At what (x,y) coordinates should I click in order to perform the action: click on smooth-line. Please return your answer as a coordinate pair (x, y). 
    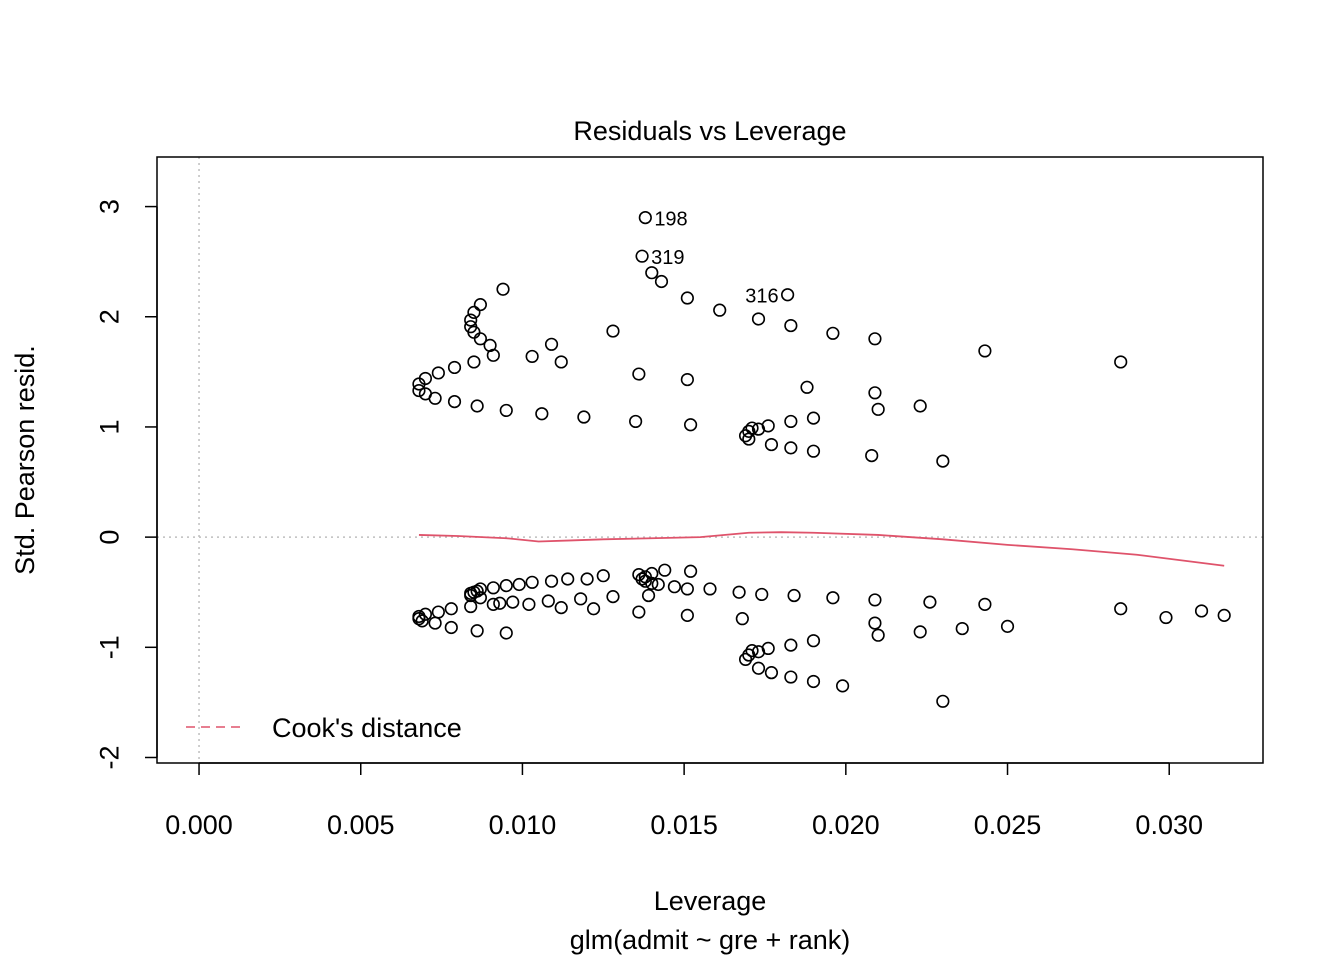
    Looking at the image, I should click on (821, 549).